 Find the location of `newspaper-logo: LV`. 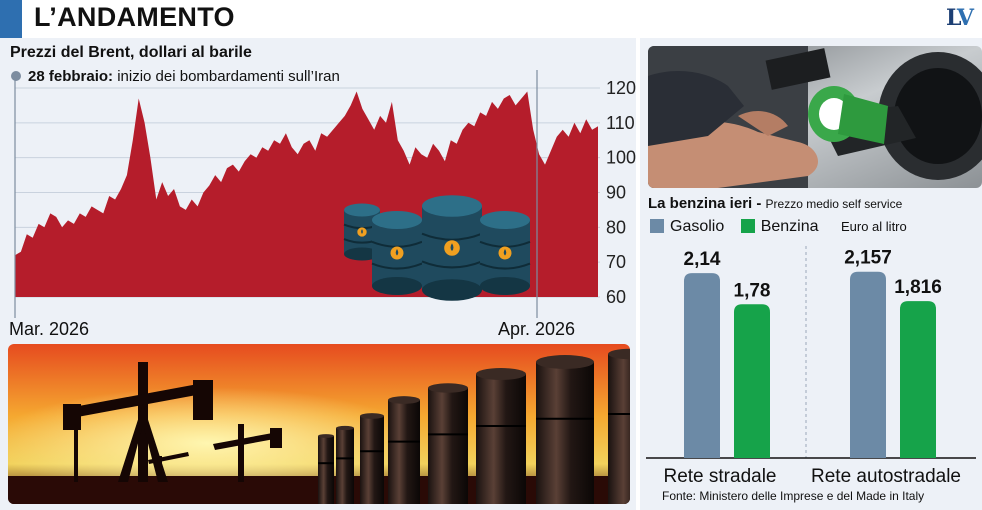

newspaper-logo: LV is located at coordinates (960, 18).